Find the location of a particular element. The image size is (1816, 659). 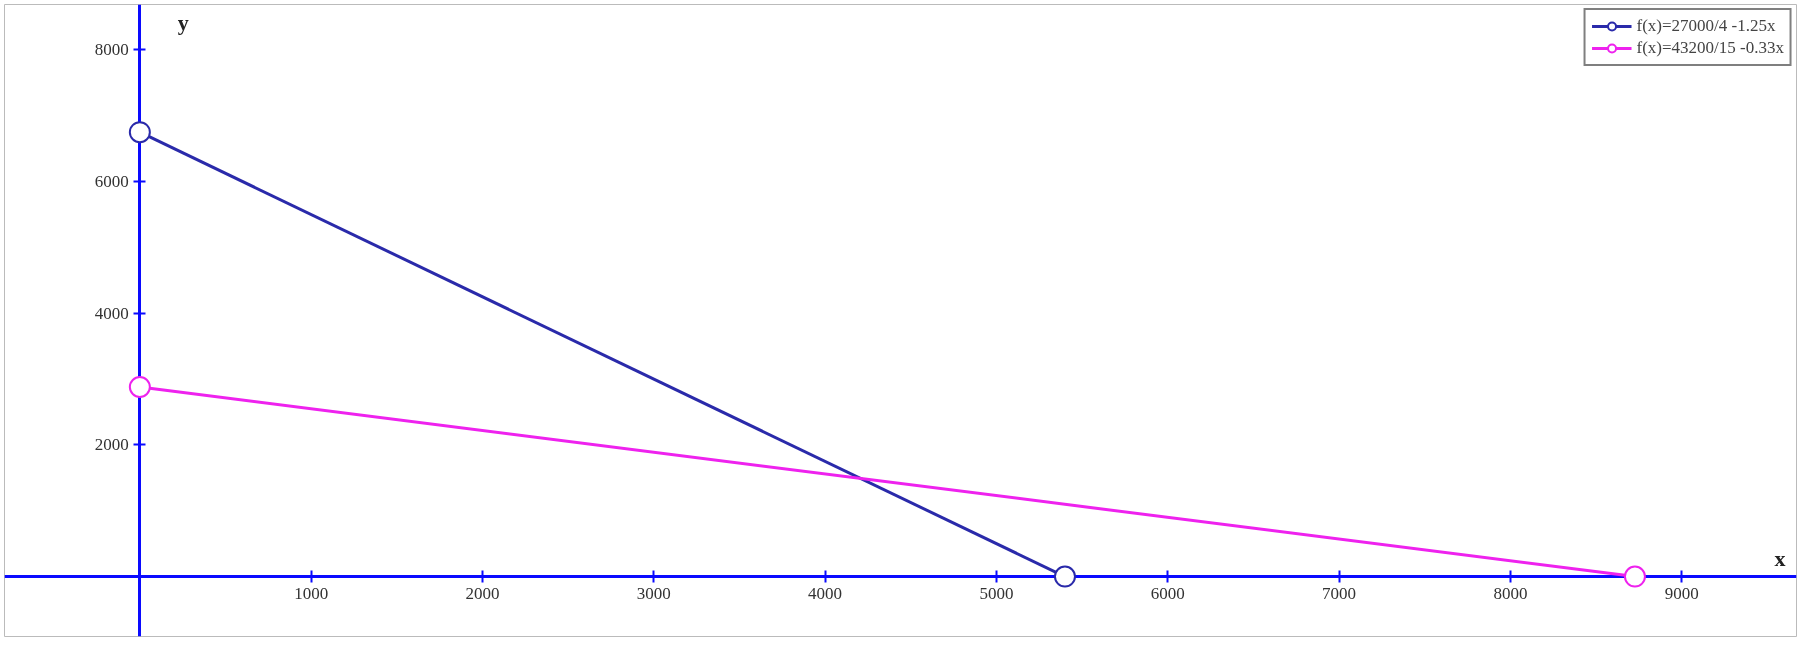

x-tick-label: 3000 is located at coordinates (653, 593).